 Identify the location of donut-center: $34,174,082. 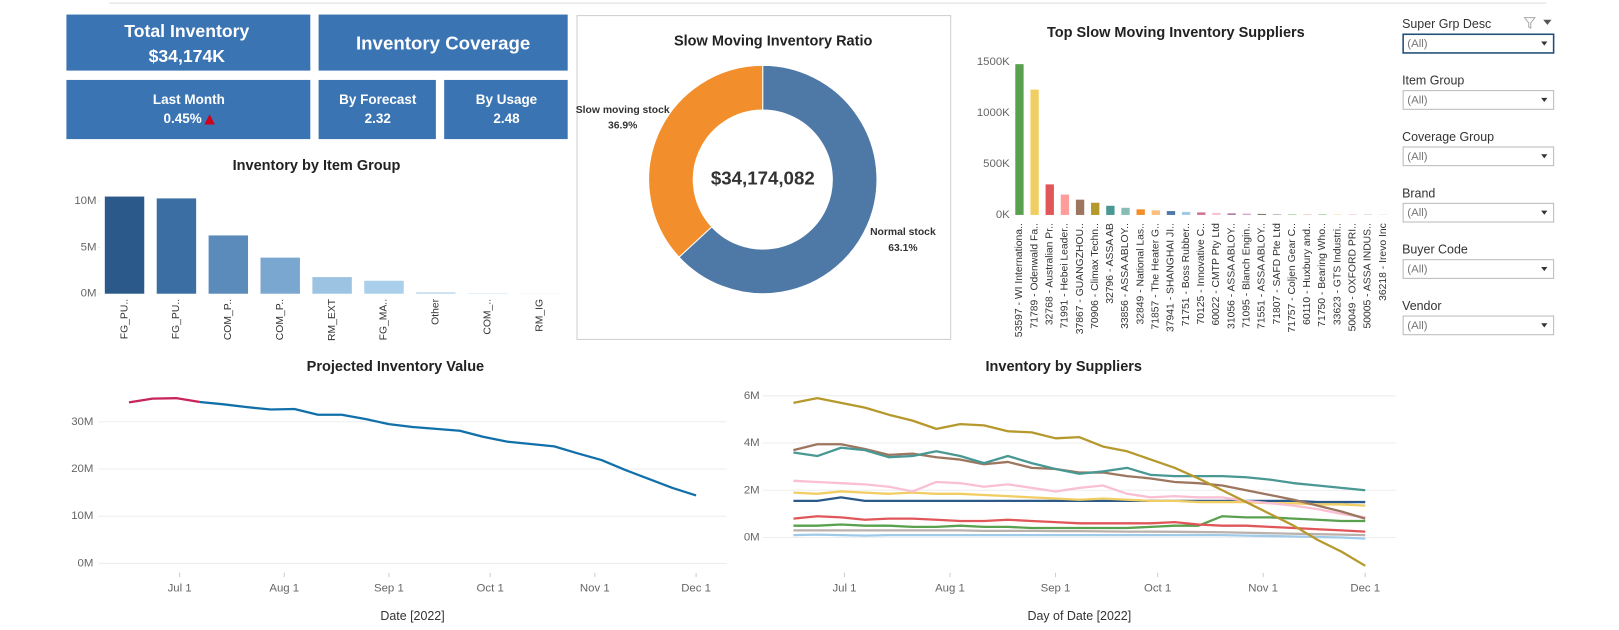
(763, 178).